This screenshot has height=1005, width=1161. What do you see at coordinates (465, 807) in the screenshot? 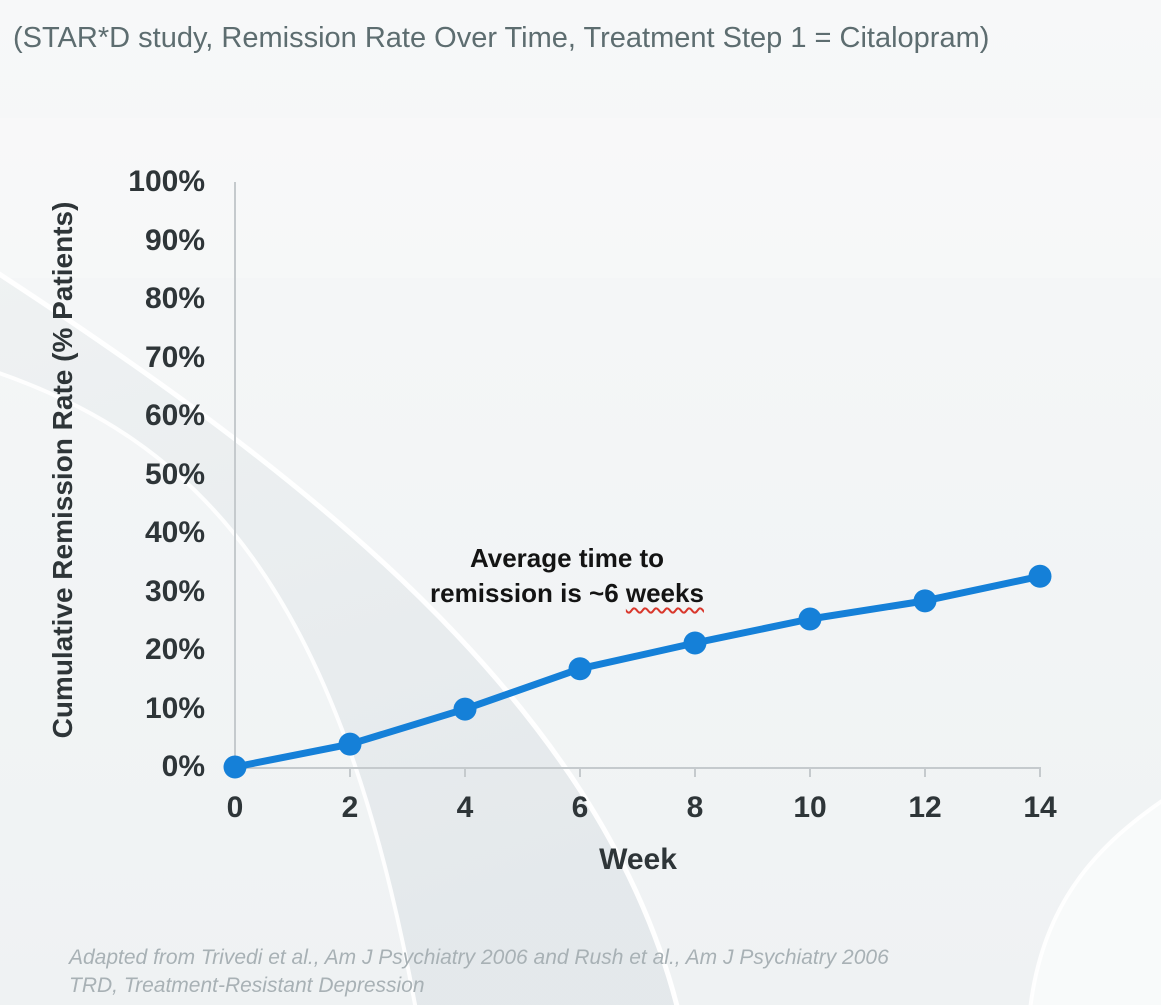
I see `x-tick-label: 4` at bounding box center [465, 807].